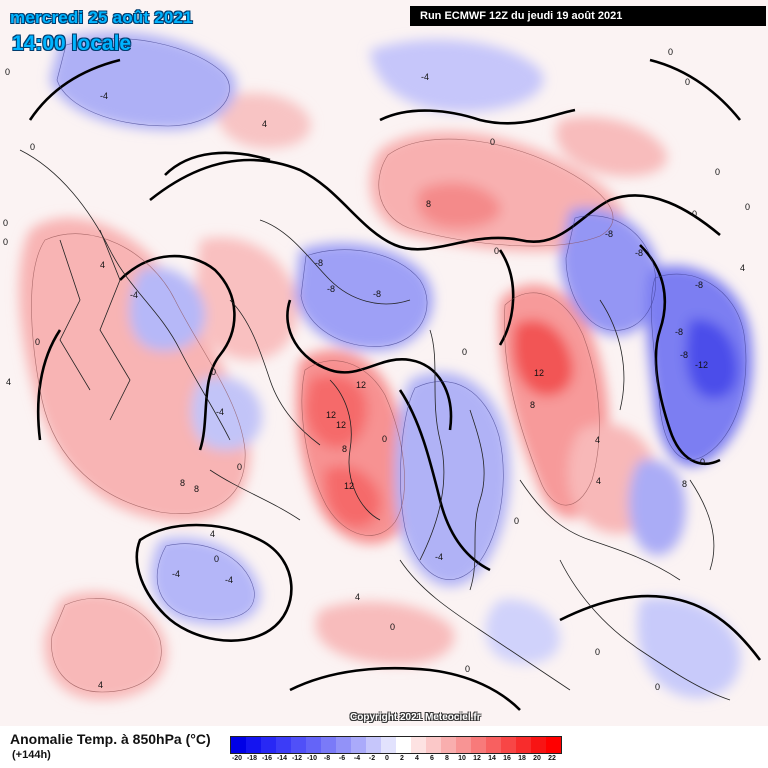 The height and width of the screenshot is (768, 768). I want to click on color-scale-tick: 10, so click(462, 758).